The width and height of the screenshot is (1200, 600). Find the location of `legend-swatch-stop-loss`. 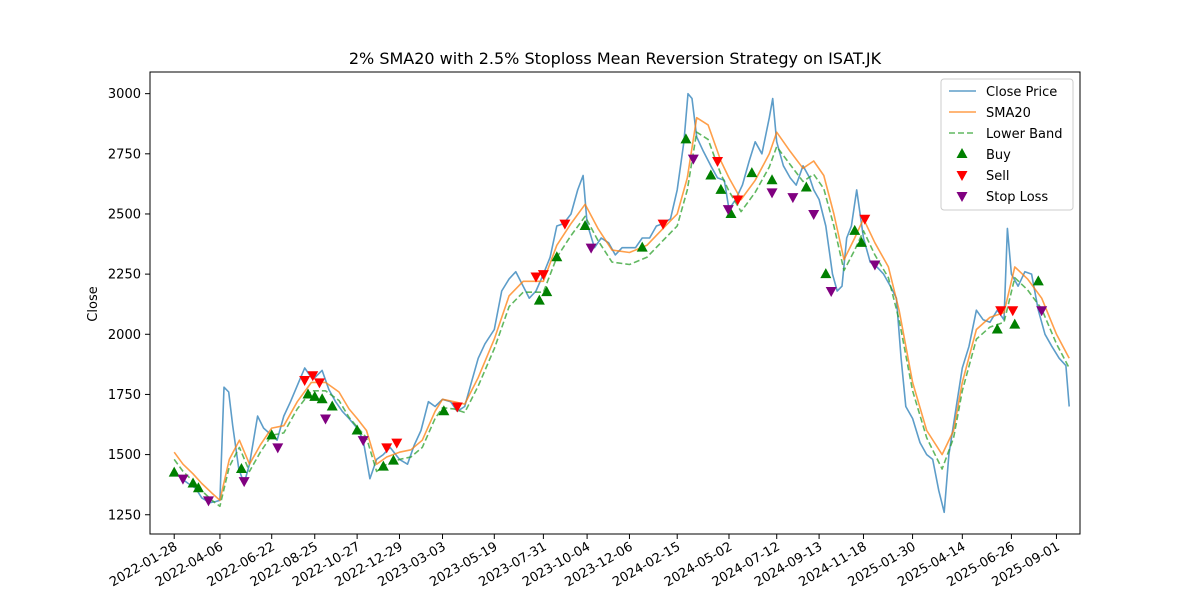

legend-swatch-stop-loss is located at coordinates (962, 197).